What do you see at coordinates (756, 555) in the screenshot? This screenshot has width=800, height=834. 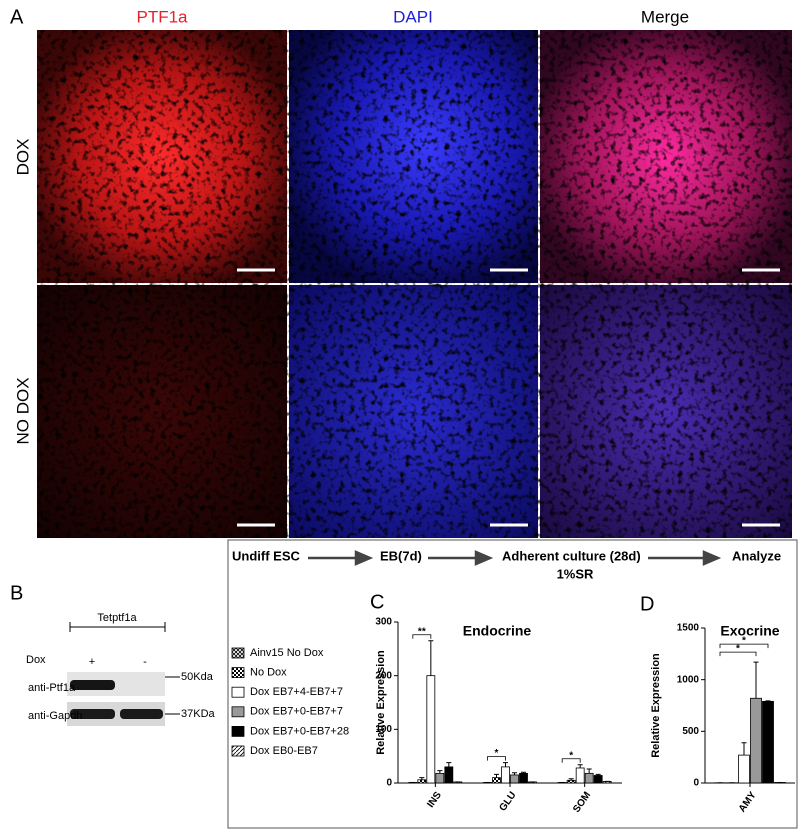 I see `protocol-step: Analyze` at bounding box center [756, 555].